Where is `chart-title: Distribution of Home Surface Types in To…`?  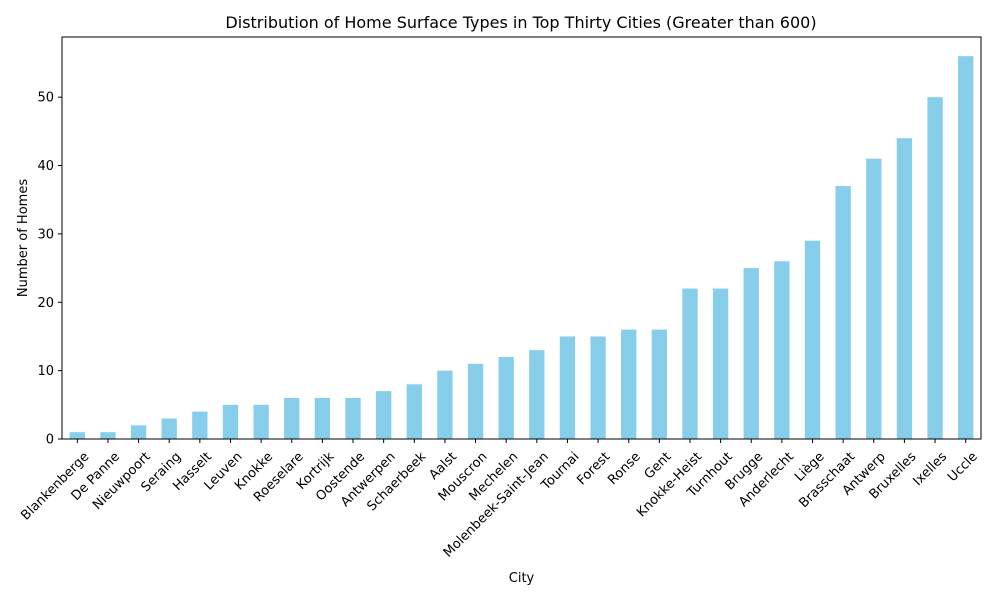
chart-title: Distribution of Home Surface Types in To… is located at coordinates (520, 22).